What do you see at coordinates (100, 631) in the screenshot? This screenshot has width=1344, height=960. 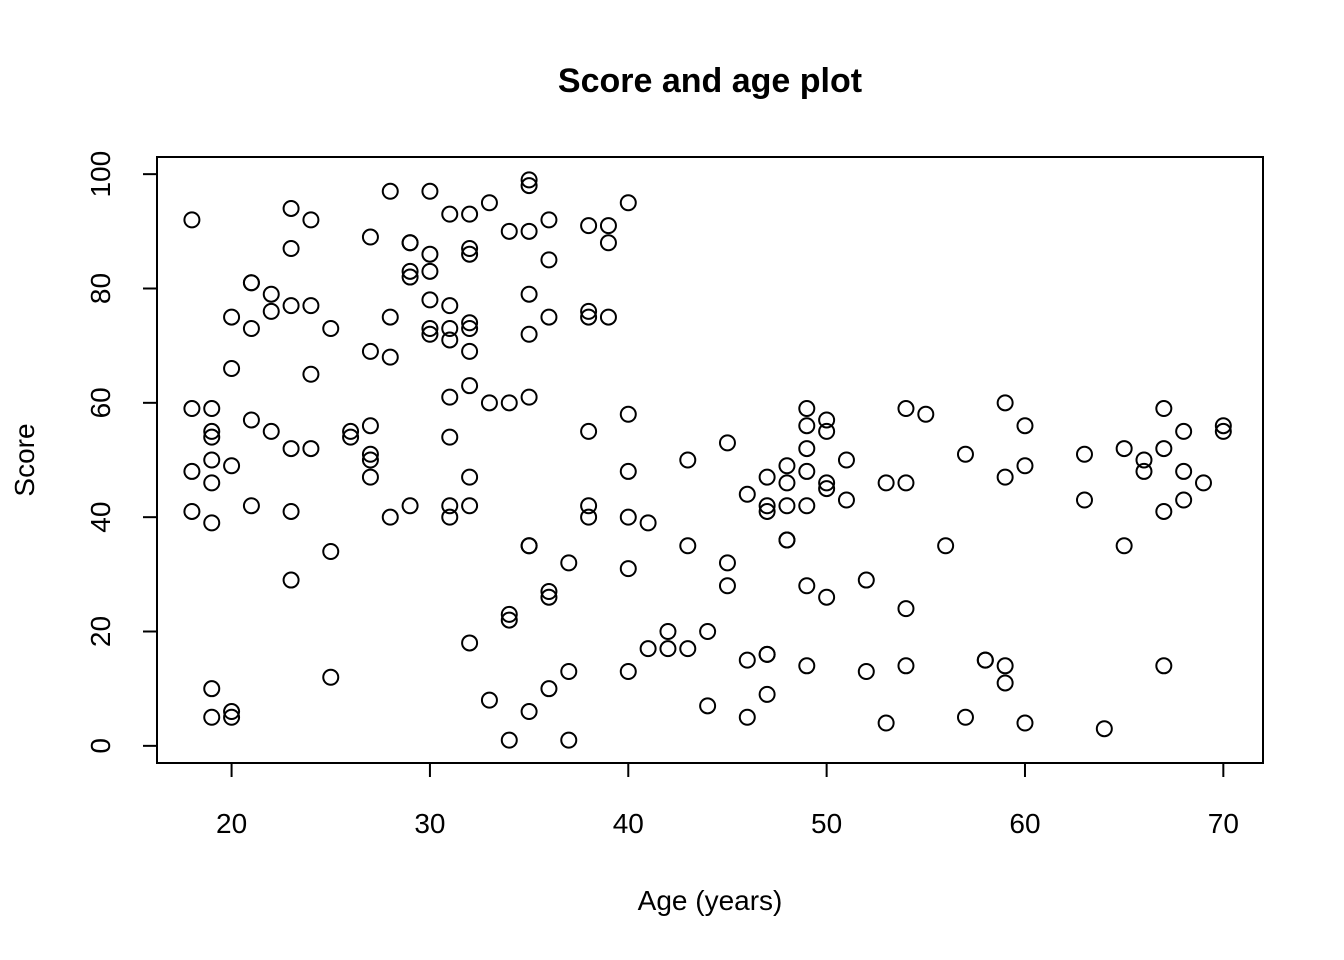 I see `y-tick-label: 20` at bounding box center [100, 631].